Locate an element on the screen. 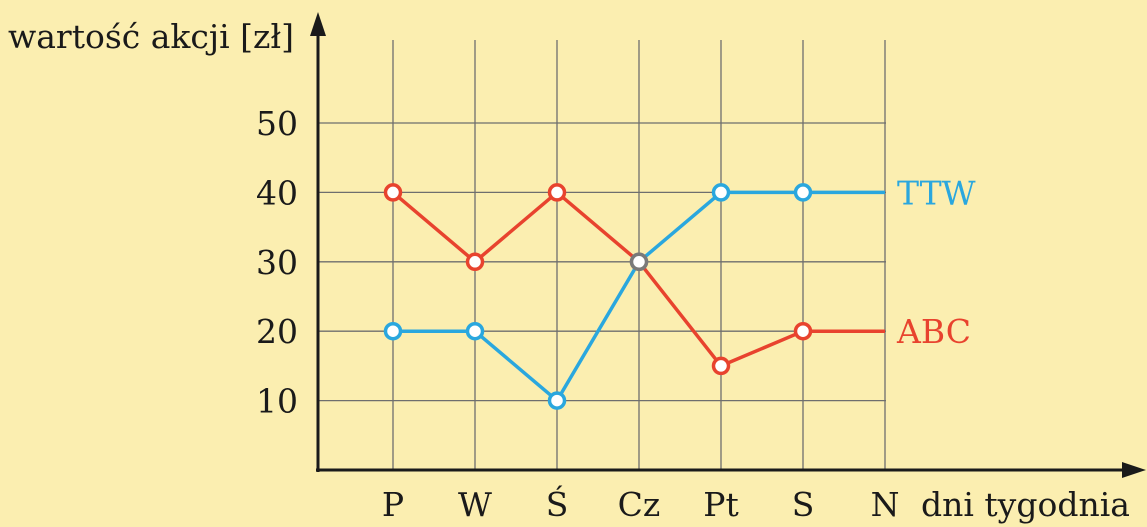  y-axis-arrow-icon is located at coordinates (318, 24).